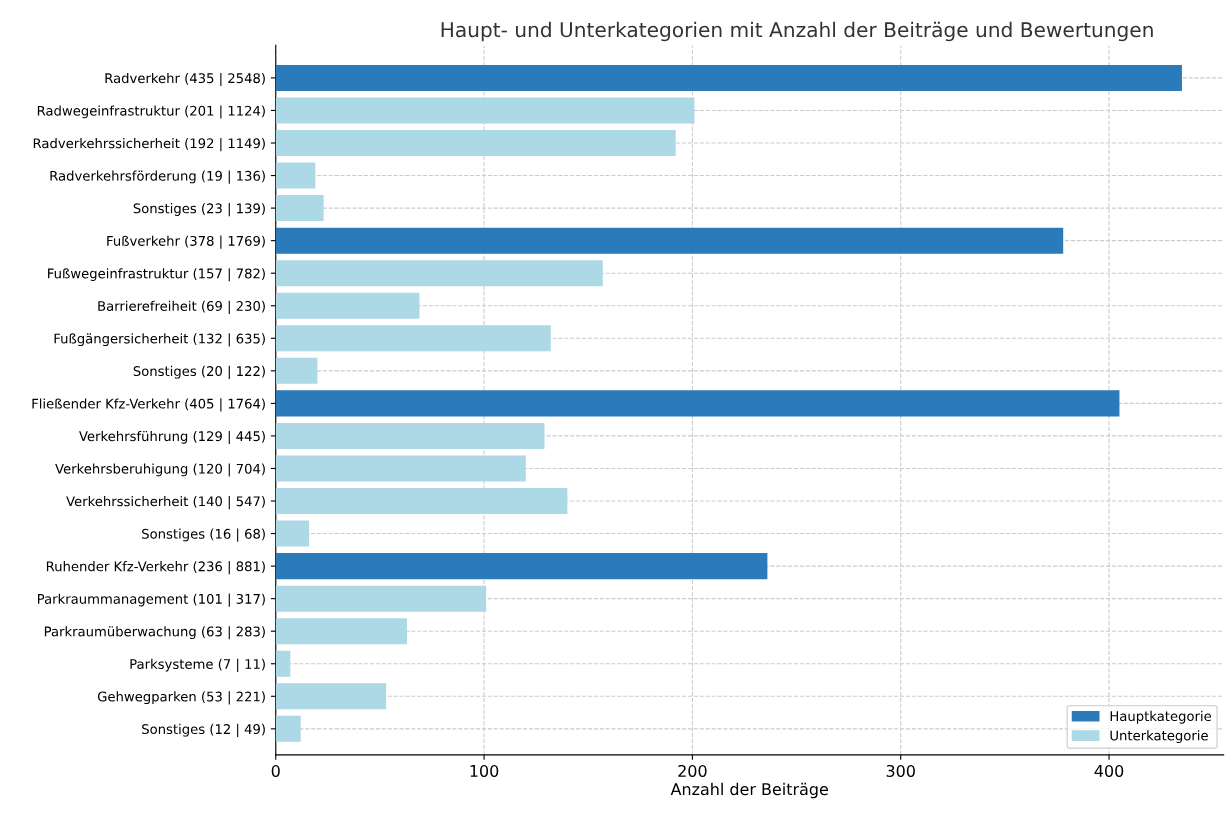 This screenshot has width=1231, height=825. What do you see at coordinates (151, 112) in the screenshot?
I see `y-tick-label: Radwegeinfrastruktur (201 | 1124)` at bounding box center [151, 112].